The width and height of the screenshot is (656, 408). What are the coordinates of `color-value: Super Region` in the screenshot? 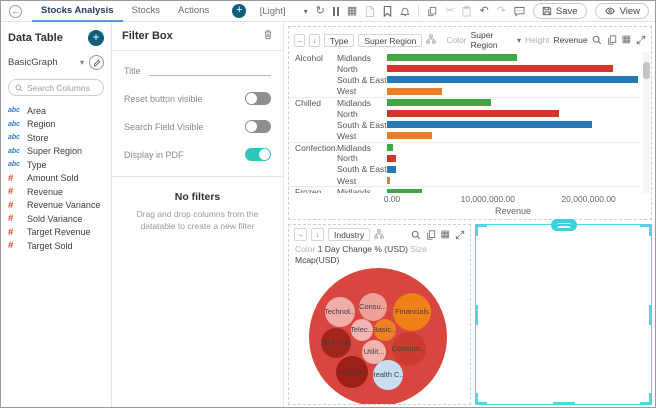 It's located at (484, 40).